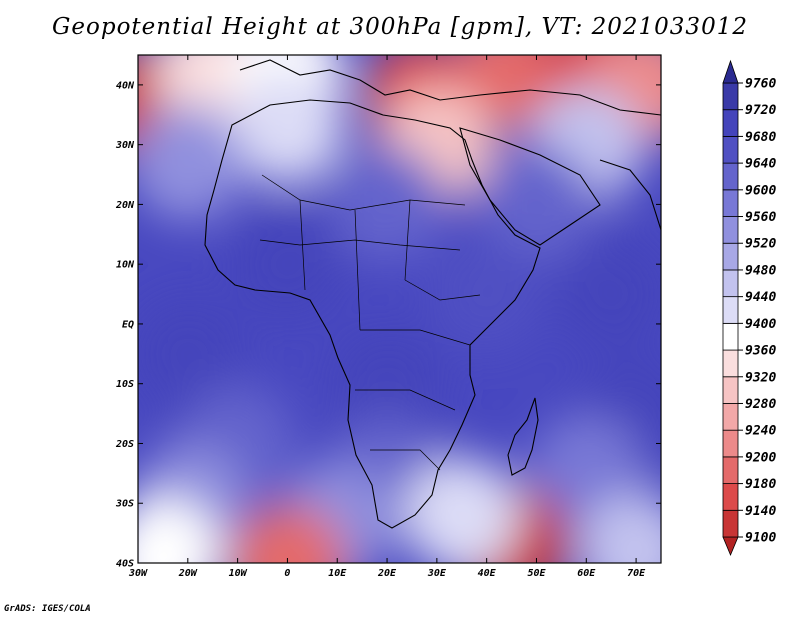  I want to click on colorbar-label: 9480, so click(760, 270).